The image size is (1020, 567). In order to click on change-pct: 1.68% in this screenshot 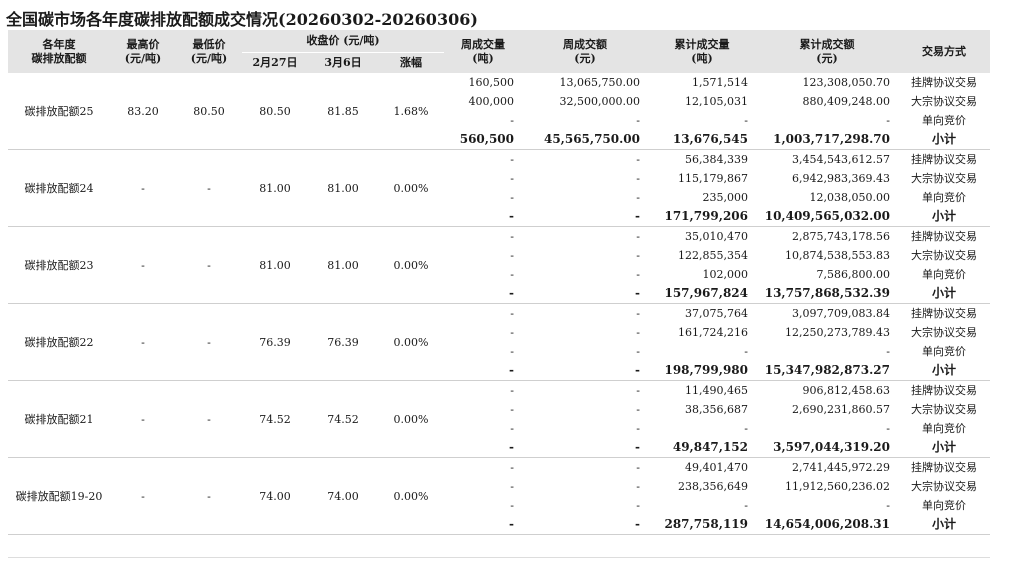, I will do `click(411, 111)`.